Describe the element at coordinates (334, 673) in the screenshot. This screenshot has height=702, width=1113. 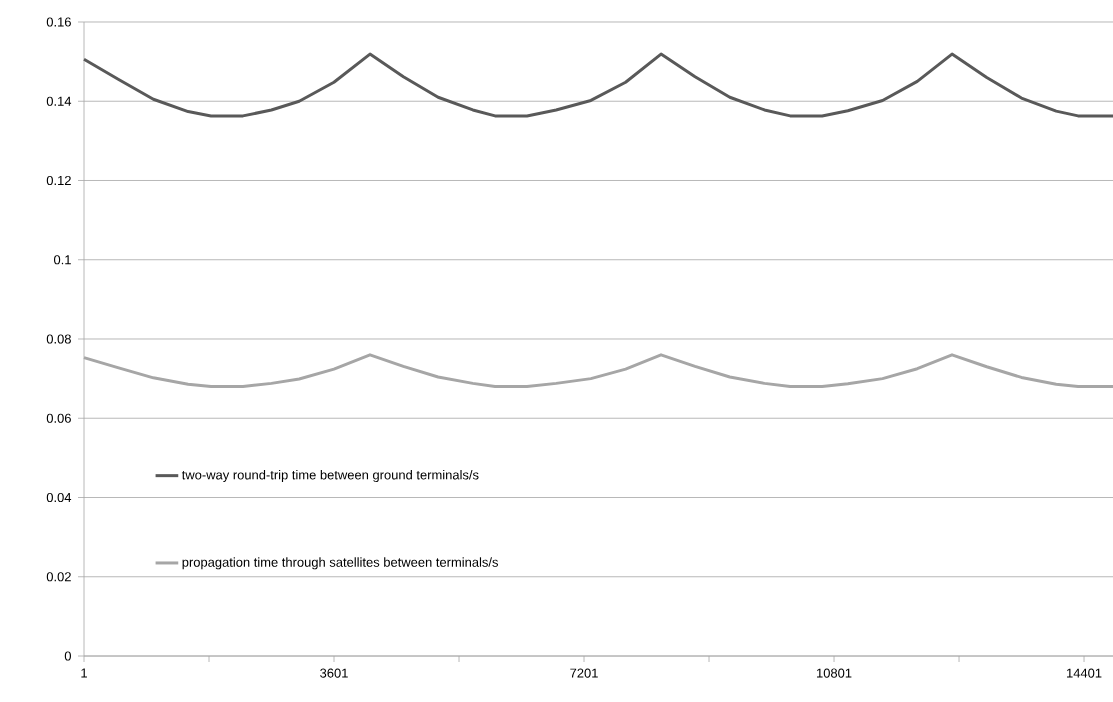
I see `x-tick-label: 3601` at that location.